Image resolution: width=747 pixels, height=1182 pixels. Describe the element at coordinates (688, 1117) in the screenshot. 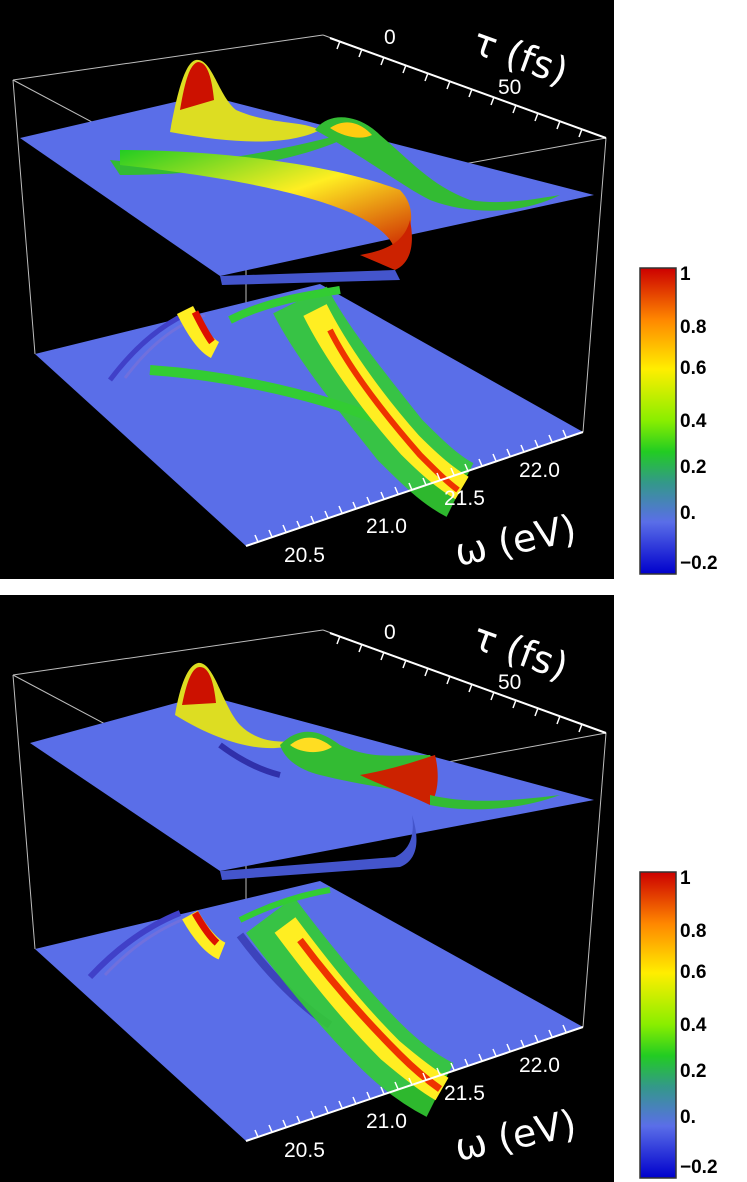

I see `cb-tick-0-b: 0.` at that location.